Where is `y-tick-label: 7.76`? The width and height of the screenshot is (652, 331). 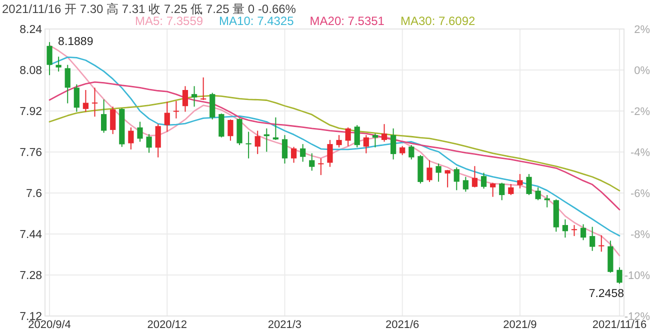 y-tick-label: 7.76 is located at coordinates (31, 153).